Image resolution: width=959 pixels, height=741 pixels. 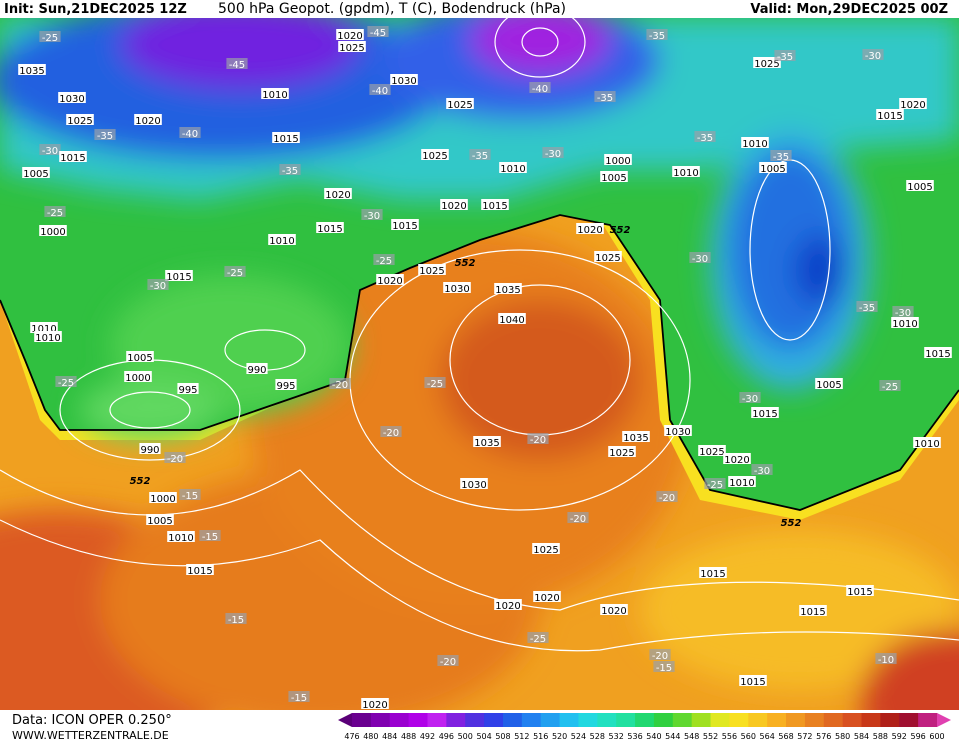 What do you see at coordinates (187, 390) in the screenshot?
I see `pressure-label: 995` at bounding box center [187, 390].